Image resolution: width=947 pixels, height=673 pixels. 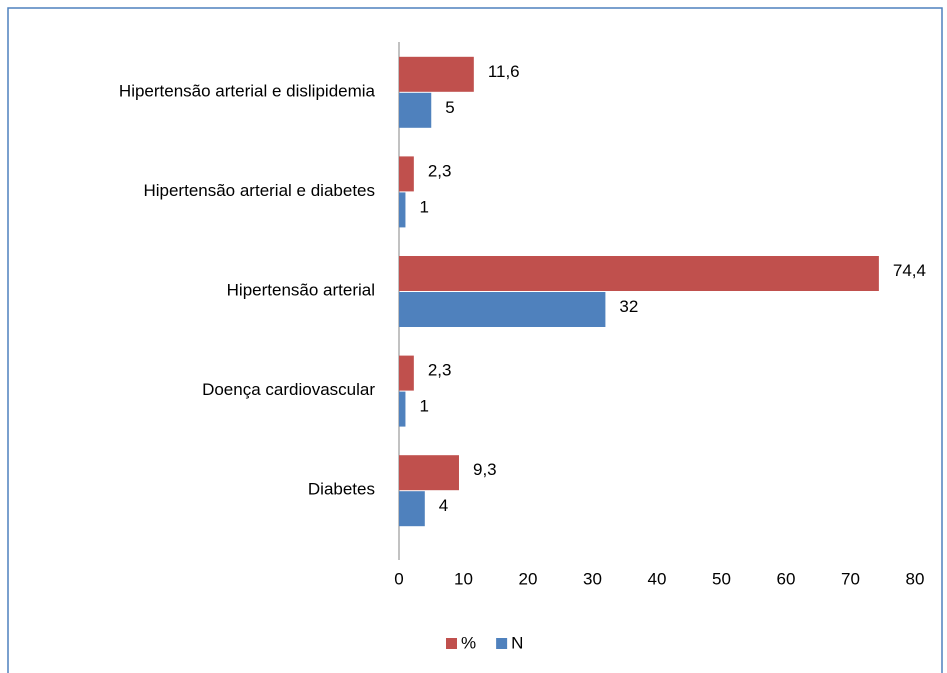 What do you see at coordinates (721, 578) in the screenshot?
I see `x-tick-label: 50` at bounding box center [721, 578].